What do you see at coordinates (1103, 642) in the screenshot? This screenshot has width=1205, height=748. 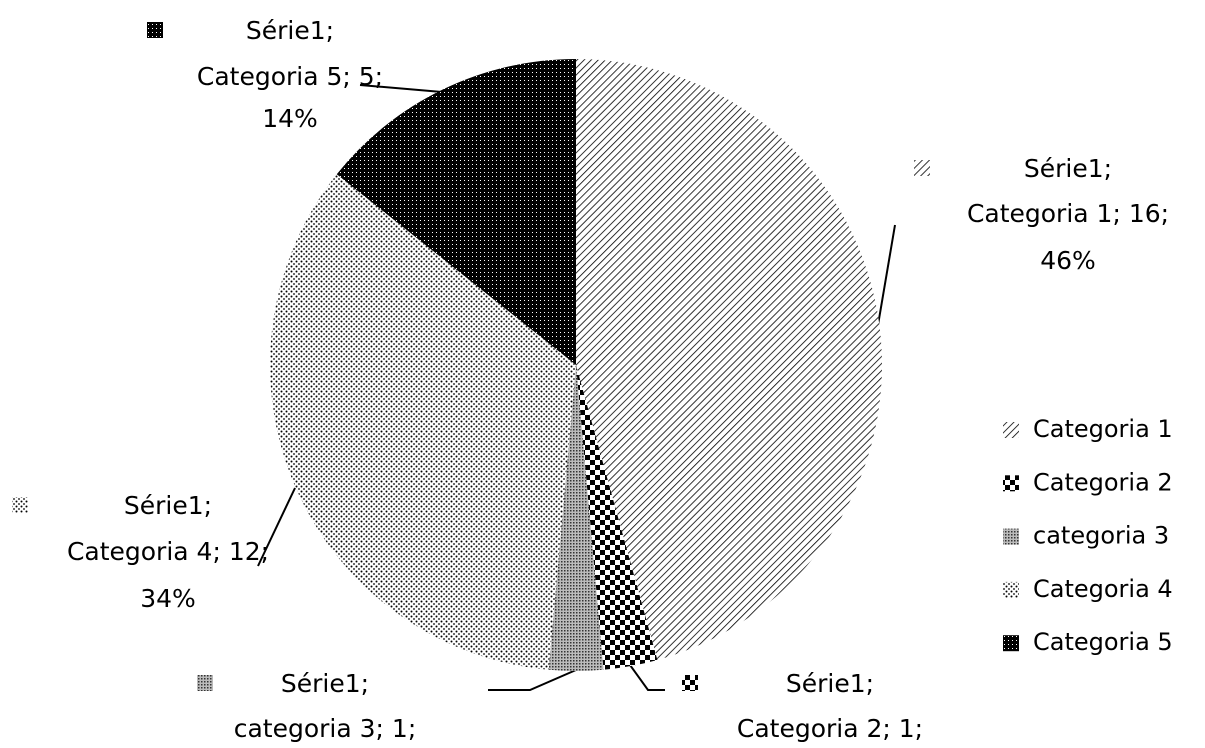 I see `legend-label: Categoria 5` at bounding box center [1103, 642].